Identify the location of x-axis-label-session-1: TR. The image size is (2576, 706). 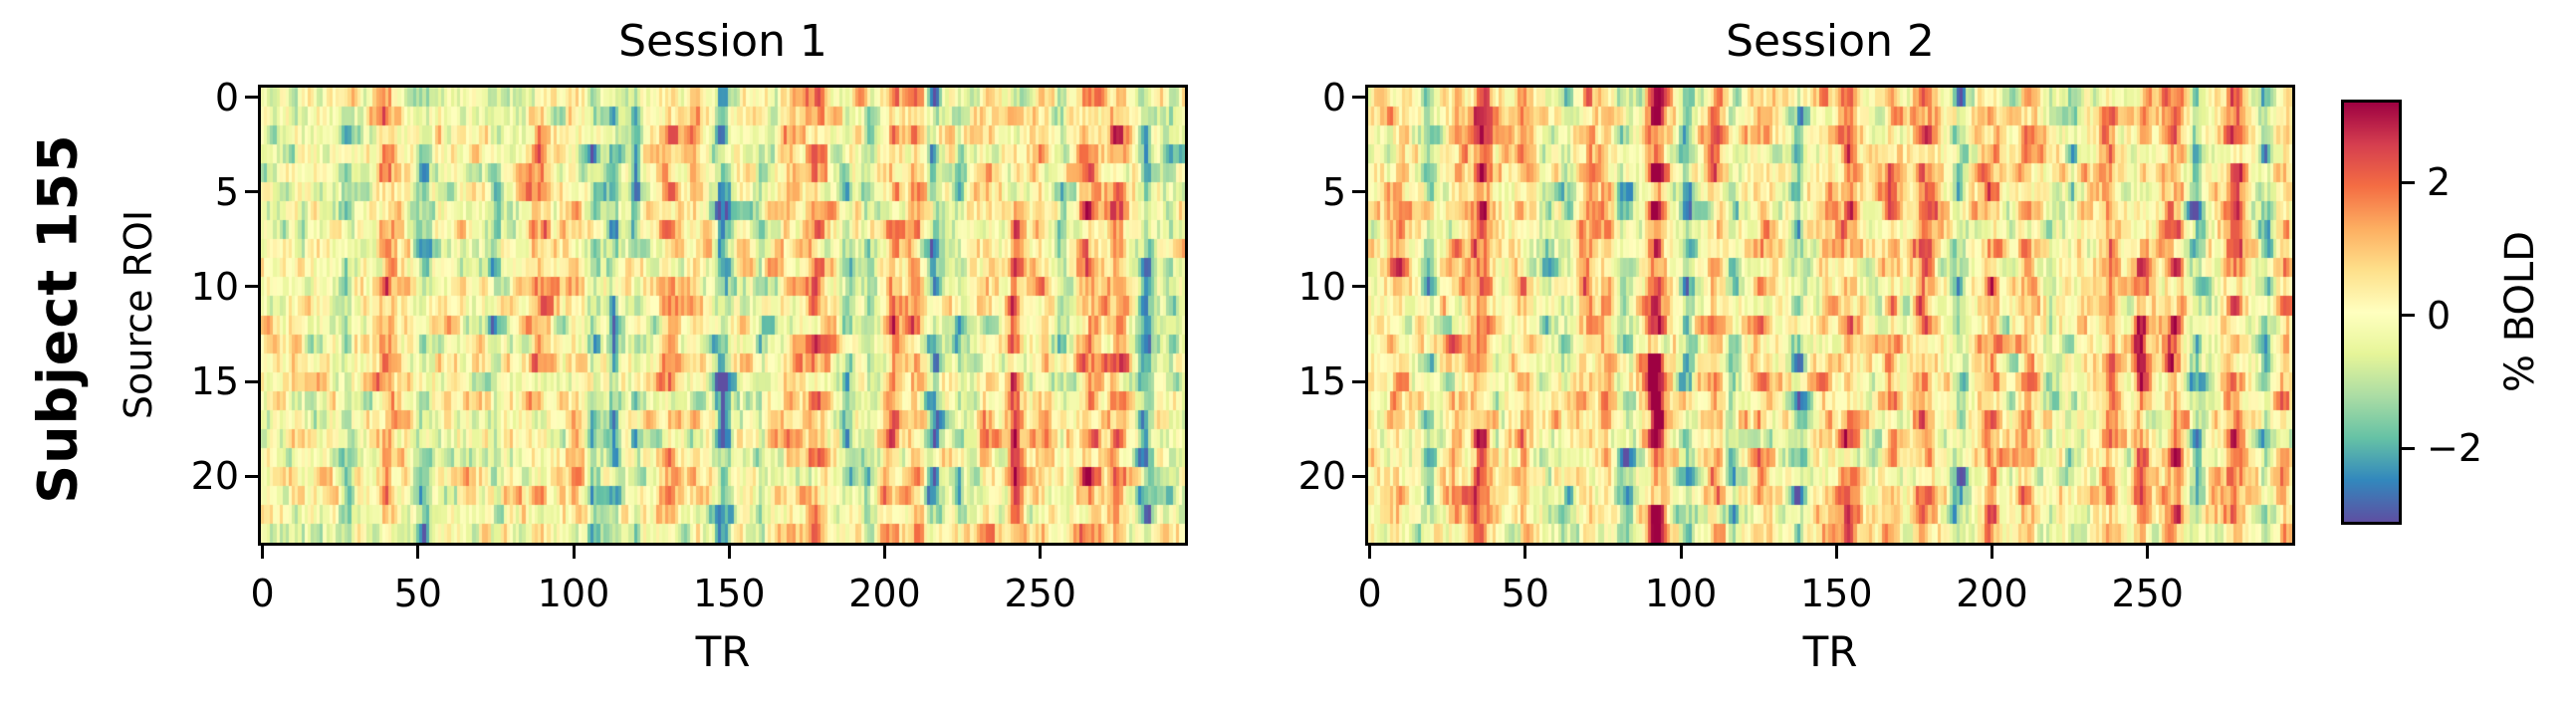
(723, 651).